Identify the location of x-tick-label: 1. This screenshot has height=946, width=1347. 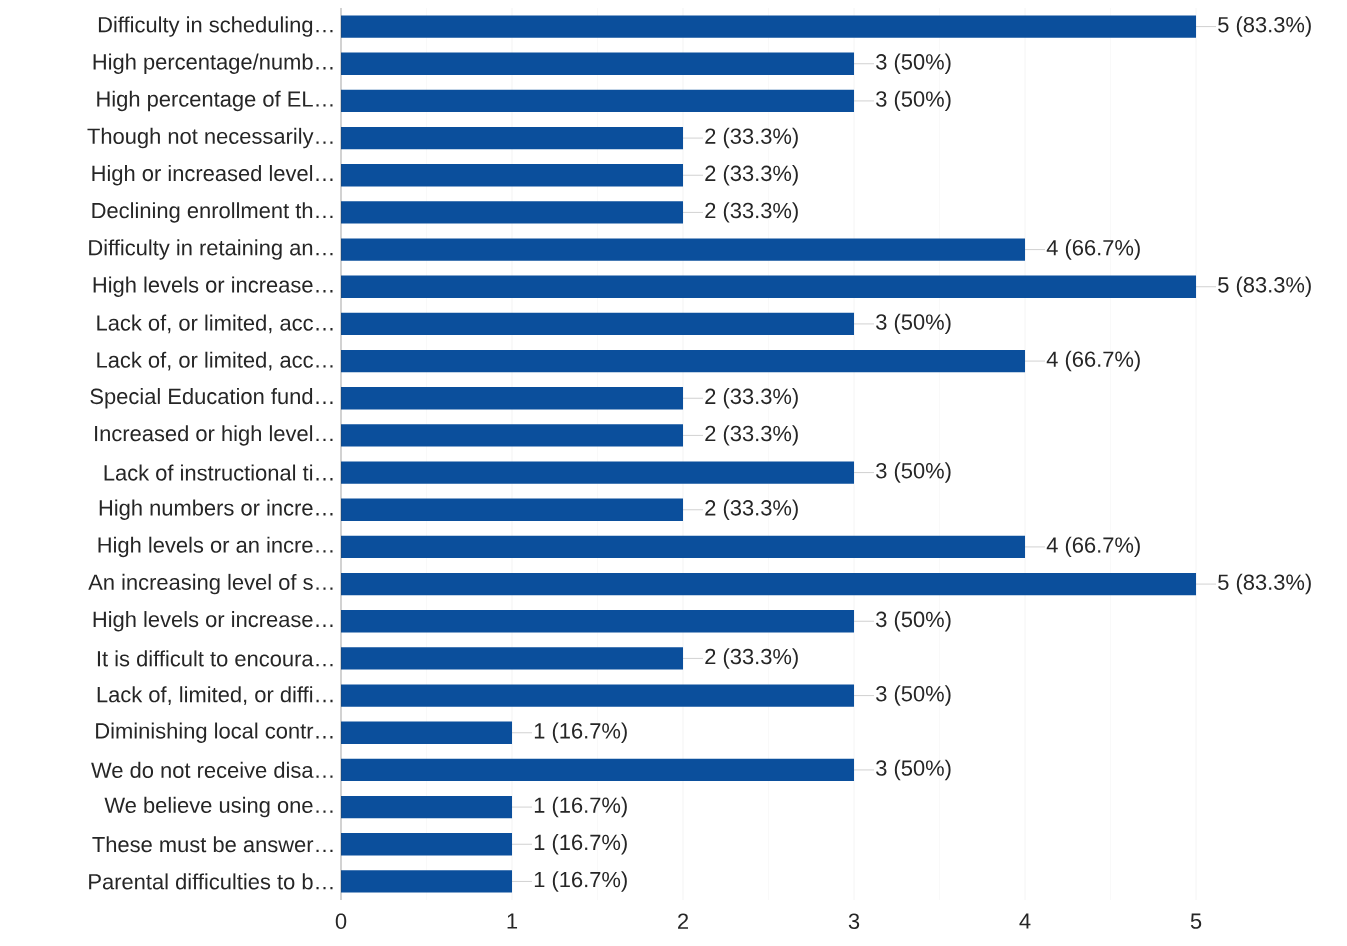
(512, 921).